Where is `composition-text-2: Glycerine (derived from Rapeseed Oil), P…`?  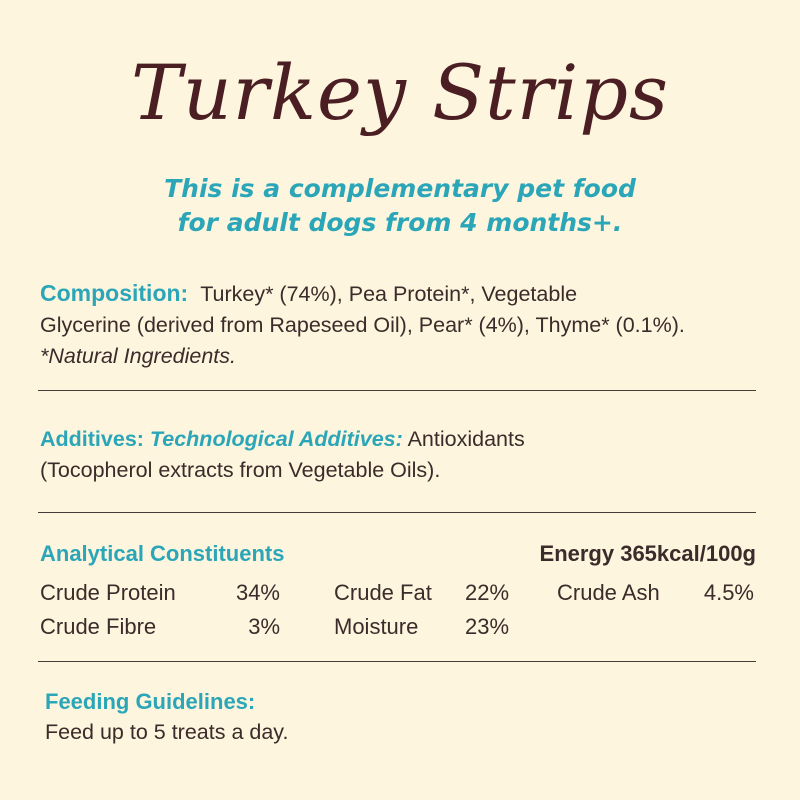 composition-text-2: Glycerine (derived from Rapeseed Oil), P… is located at coordinates (362, 325).